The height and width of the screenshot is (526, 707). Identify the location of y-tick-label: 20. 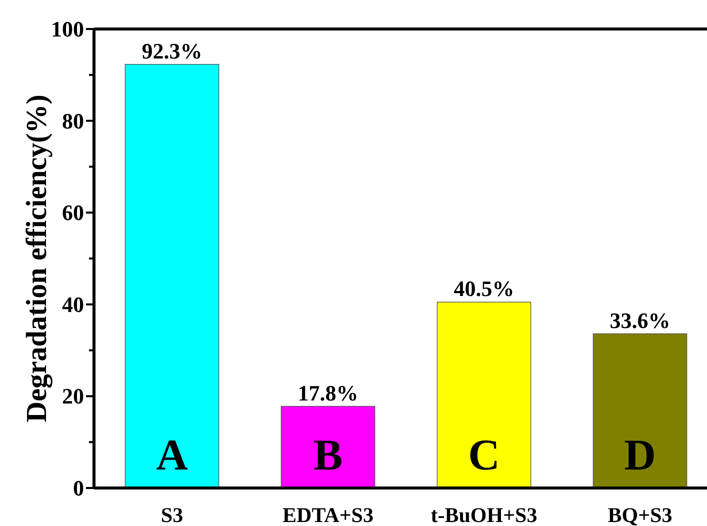
(73, 396).